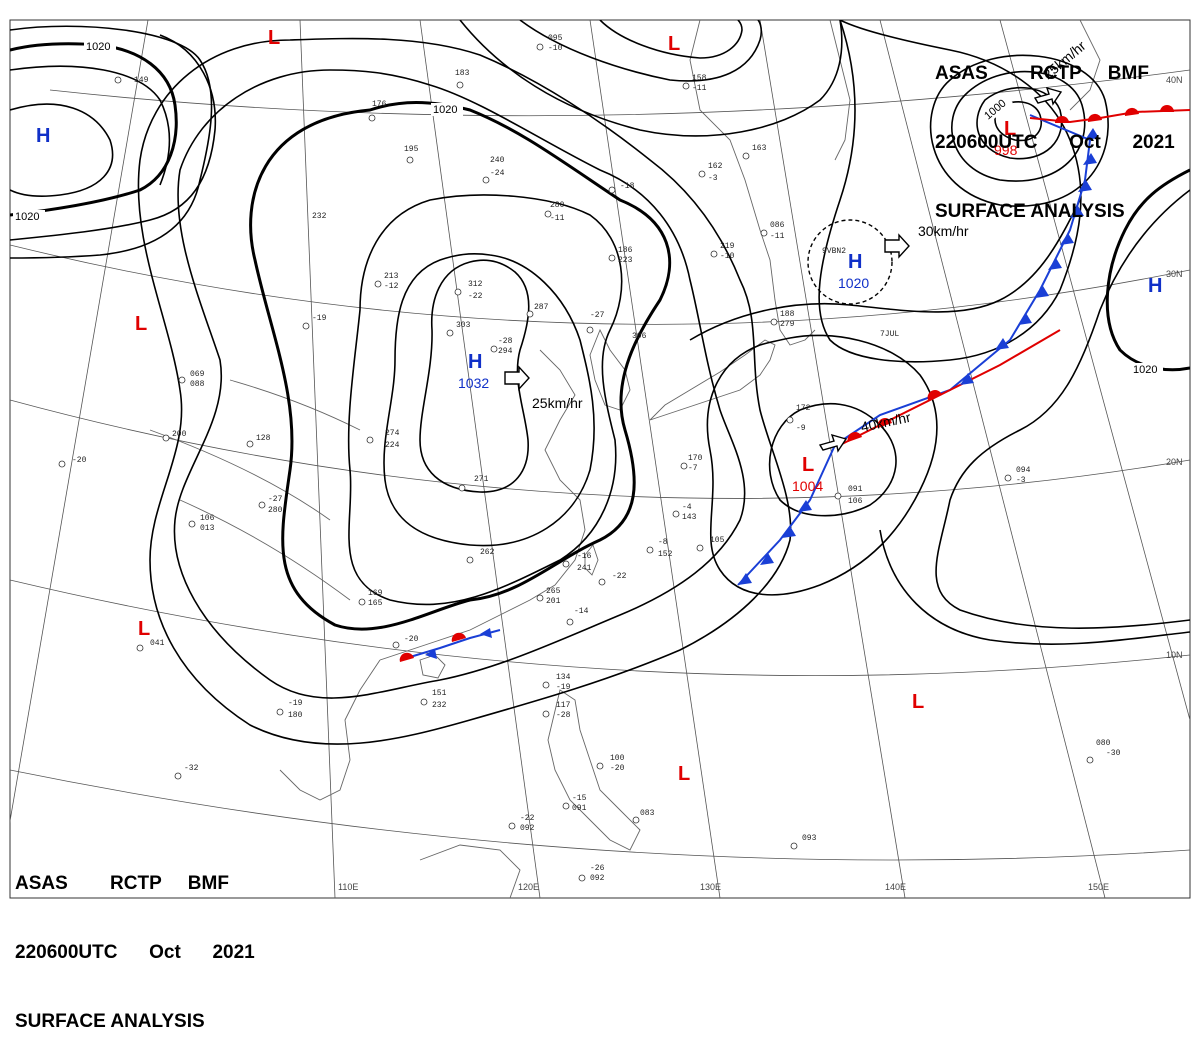 This screenshot has height=1056, width=1200. What do you see at coordinates (727, 246) in the screenshot?
I see `station-value: 219` at bounding box center [727, 246].